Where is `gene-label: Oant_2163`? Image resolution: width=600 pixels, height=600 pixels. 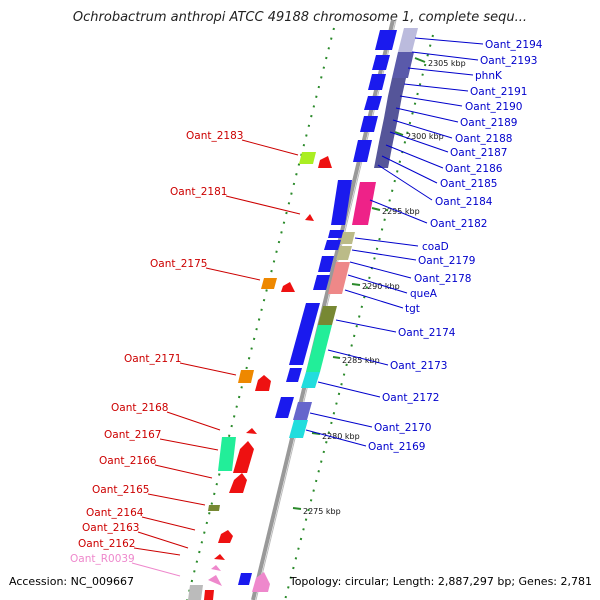 gene-label: Oant_2163 is located at coordinates (110, 528).